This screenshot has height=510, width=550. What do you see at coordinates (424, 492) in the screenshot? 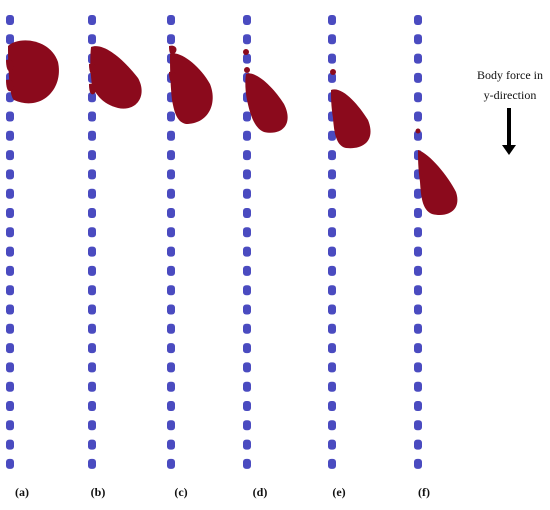
I see `panel-label-f: (f)` at bounding box center [424, 492].